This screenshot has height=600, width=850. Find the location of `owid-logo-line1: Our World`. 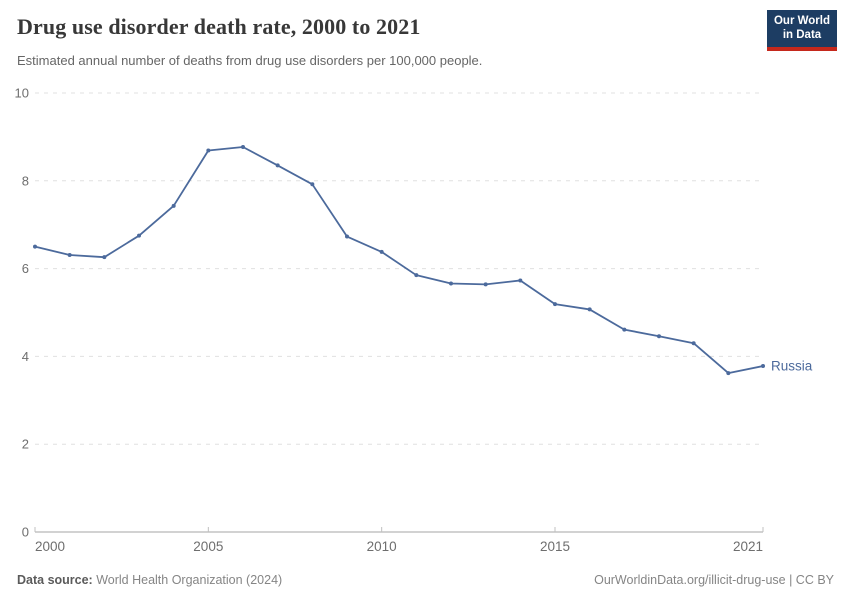

owid-logo-line1: Our World is located at coordinates (801, 21).